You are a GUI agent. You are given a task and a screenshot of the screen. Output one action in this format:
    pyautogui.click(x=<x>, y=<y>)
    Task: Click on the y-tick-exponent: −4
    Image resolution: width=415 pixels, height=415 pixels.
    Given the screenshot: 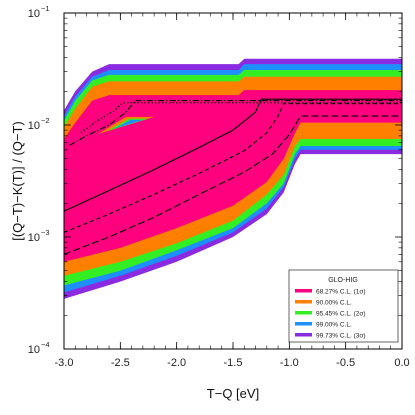 What is the action you would take?
    pyautogui.click(x=45, y=344)
    